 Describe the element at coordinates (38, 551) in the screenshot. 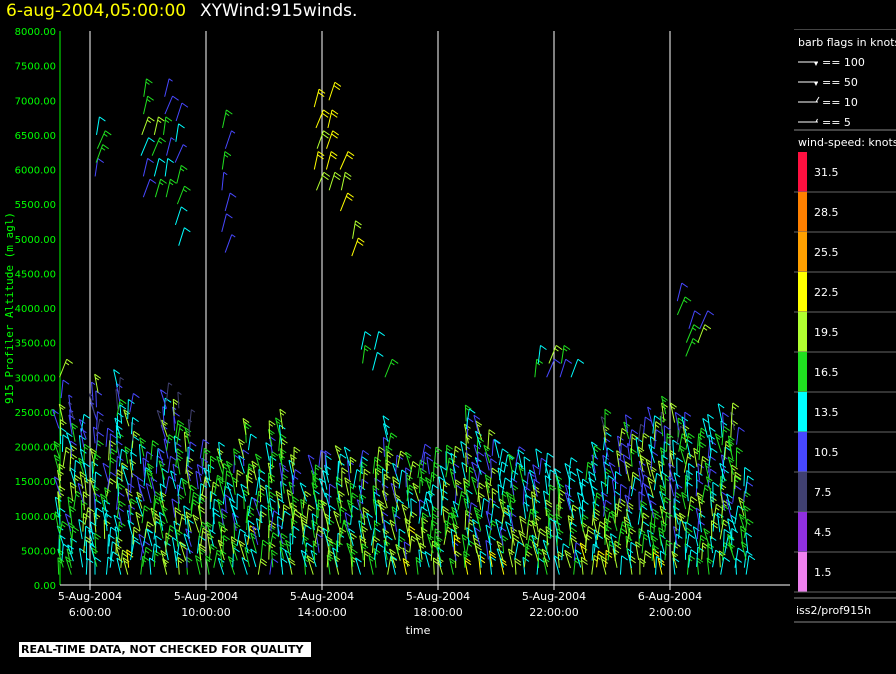

I see `y-tick-label: 500.00` at that location.